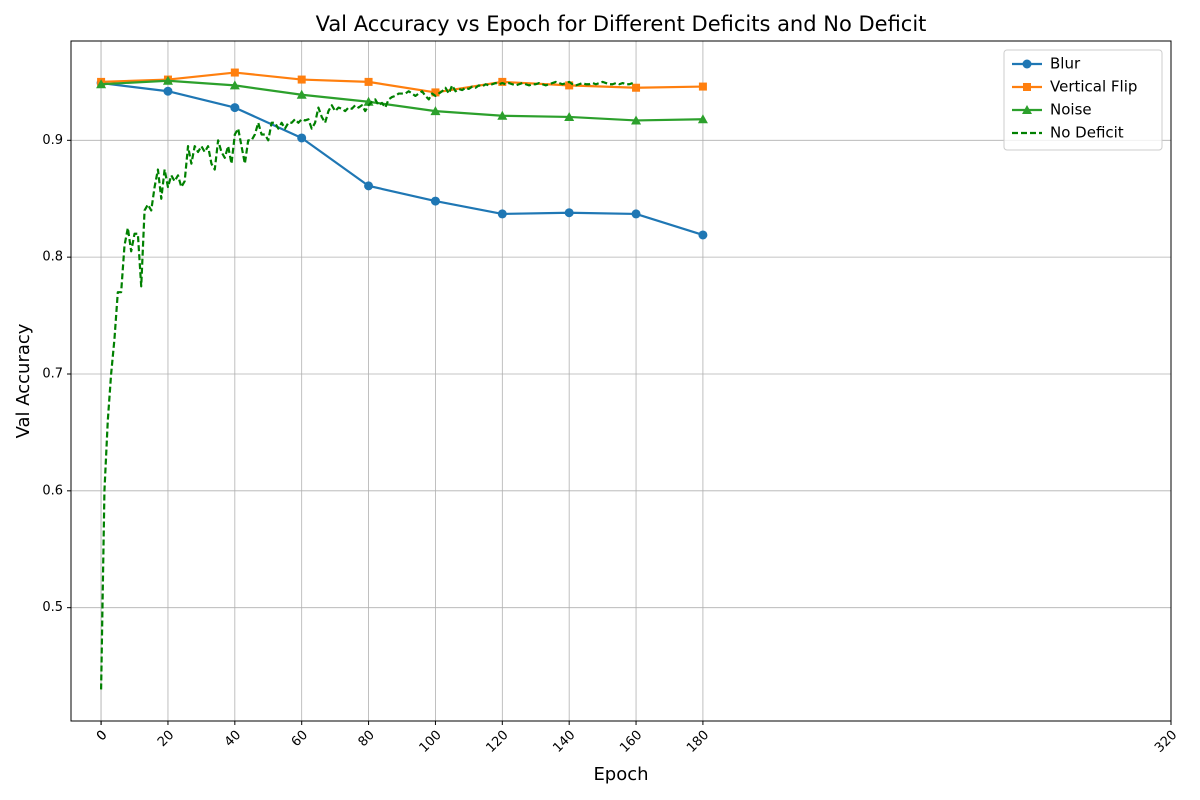 The height and width of the screenshot is (800, 1200). I want to click on x-tick-label: 140, so click(564, 742).